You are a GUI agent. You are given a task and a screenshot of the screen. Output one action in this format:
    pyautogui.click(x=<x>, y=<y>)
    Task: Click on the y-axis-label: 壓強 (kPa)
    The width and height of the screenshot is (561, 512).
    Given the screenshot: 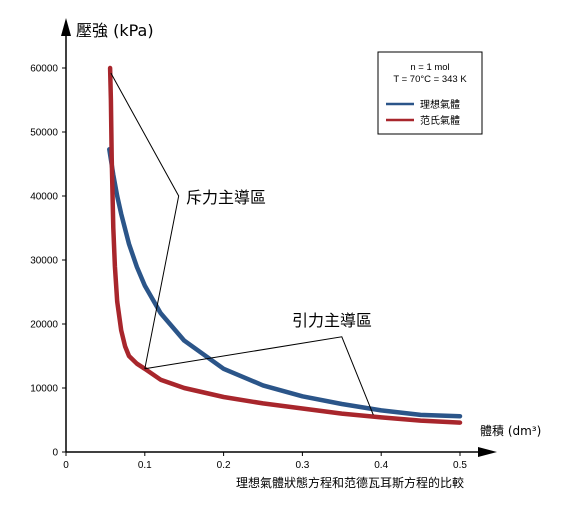 What is the action you would take?
    pyautogui.click(x=115, y=30)
    